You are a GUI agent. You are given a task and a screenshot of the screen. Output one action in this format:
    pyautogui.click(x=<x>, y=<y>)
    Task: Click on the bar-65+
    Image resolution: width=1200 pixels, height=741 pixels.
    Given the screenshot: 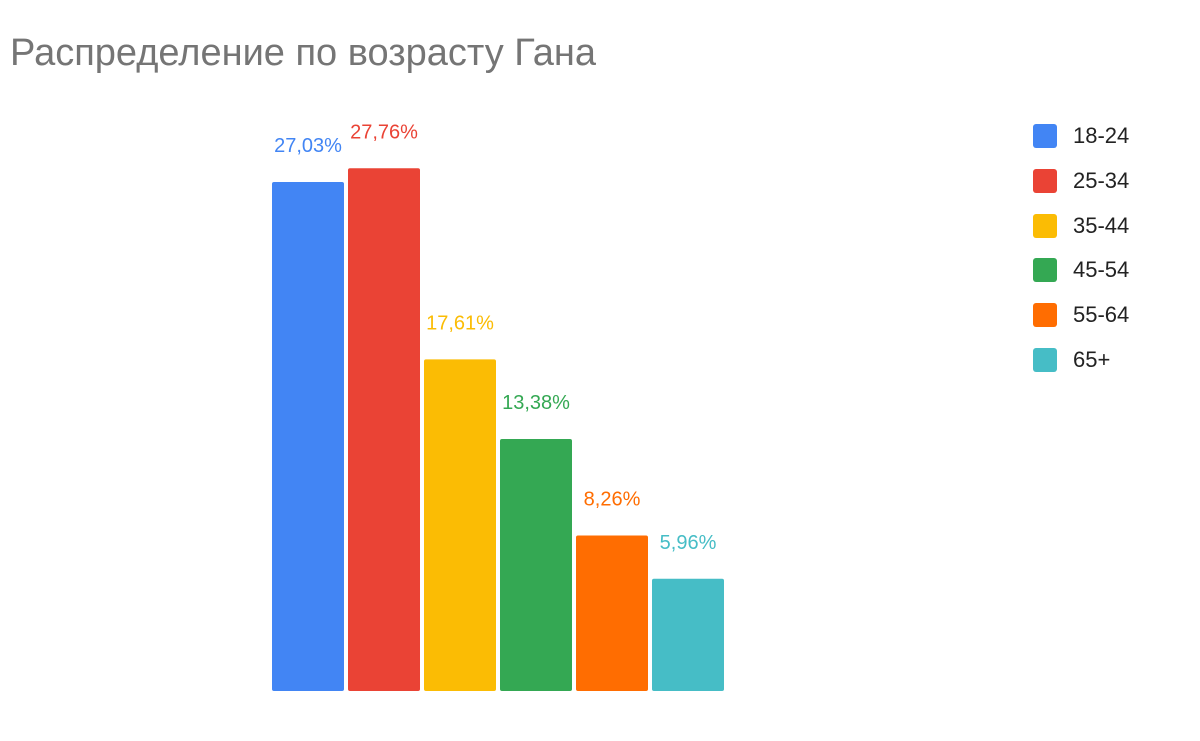 What is the action you would take?
    pyautogui.click(x=688, y=634)
    